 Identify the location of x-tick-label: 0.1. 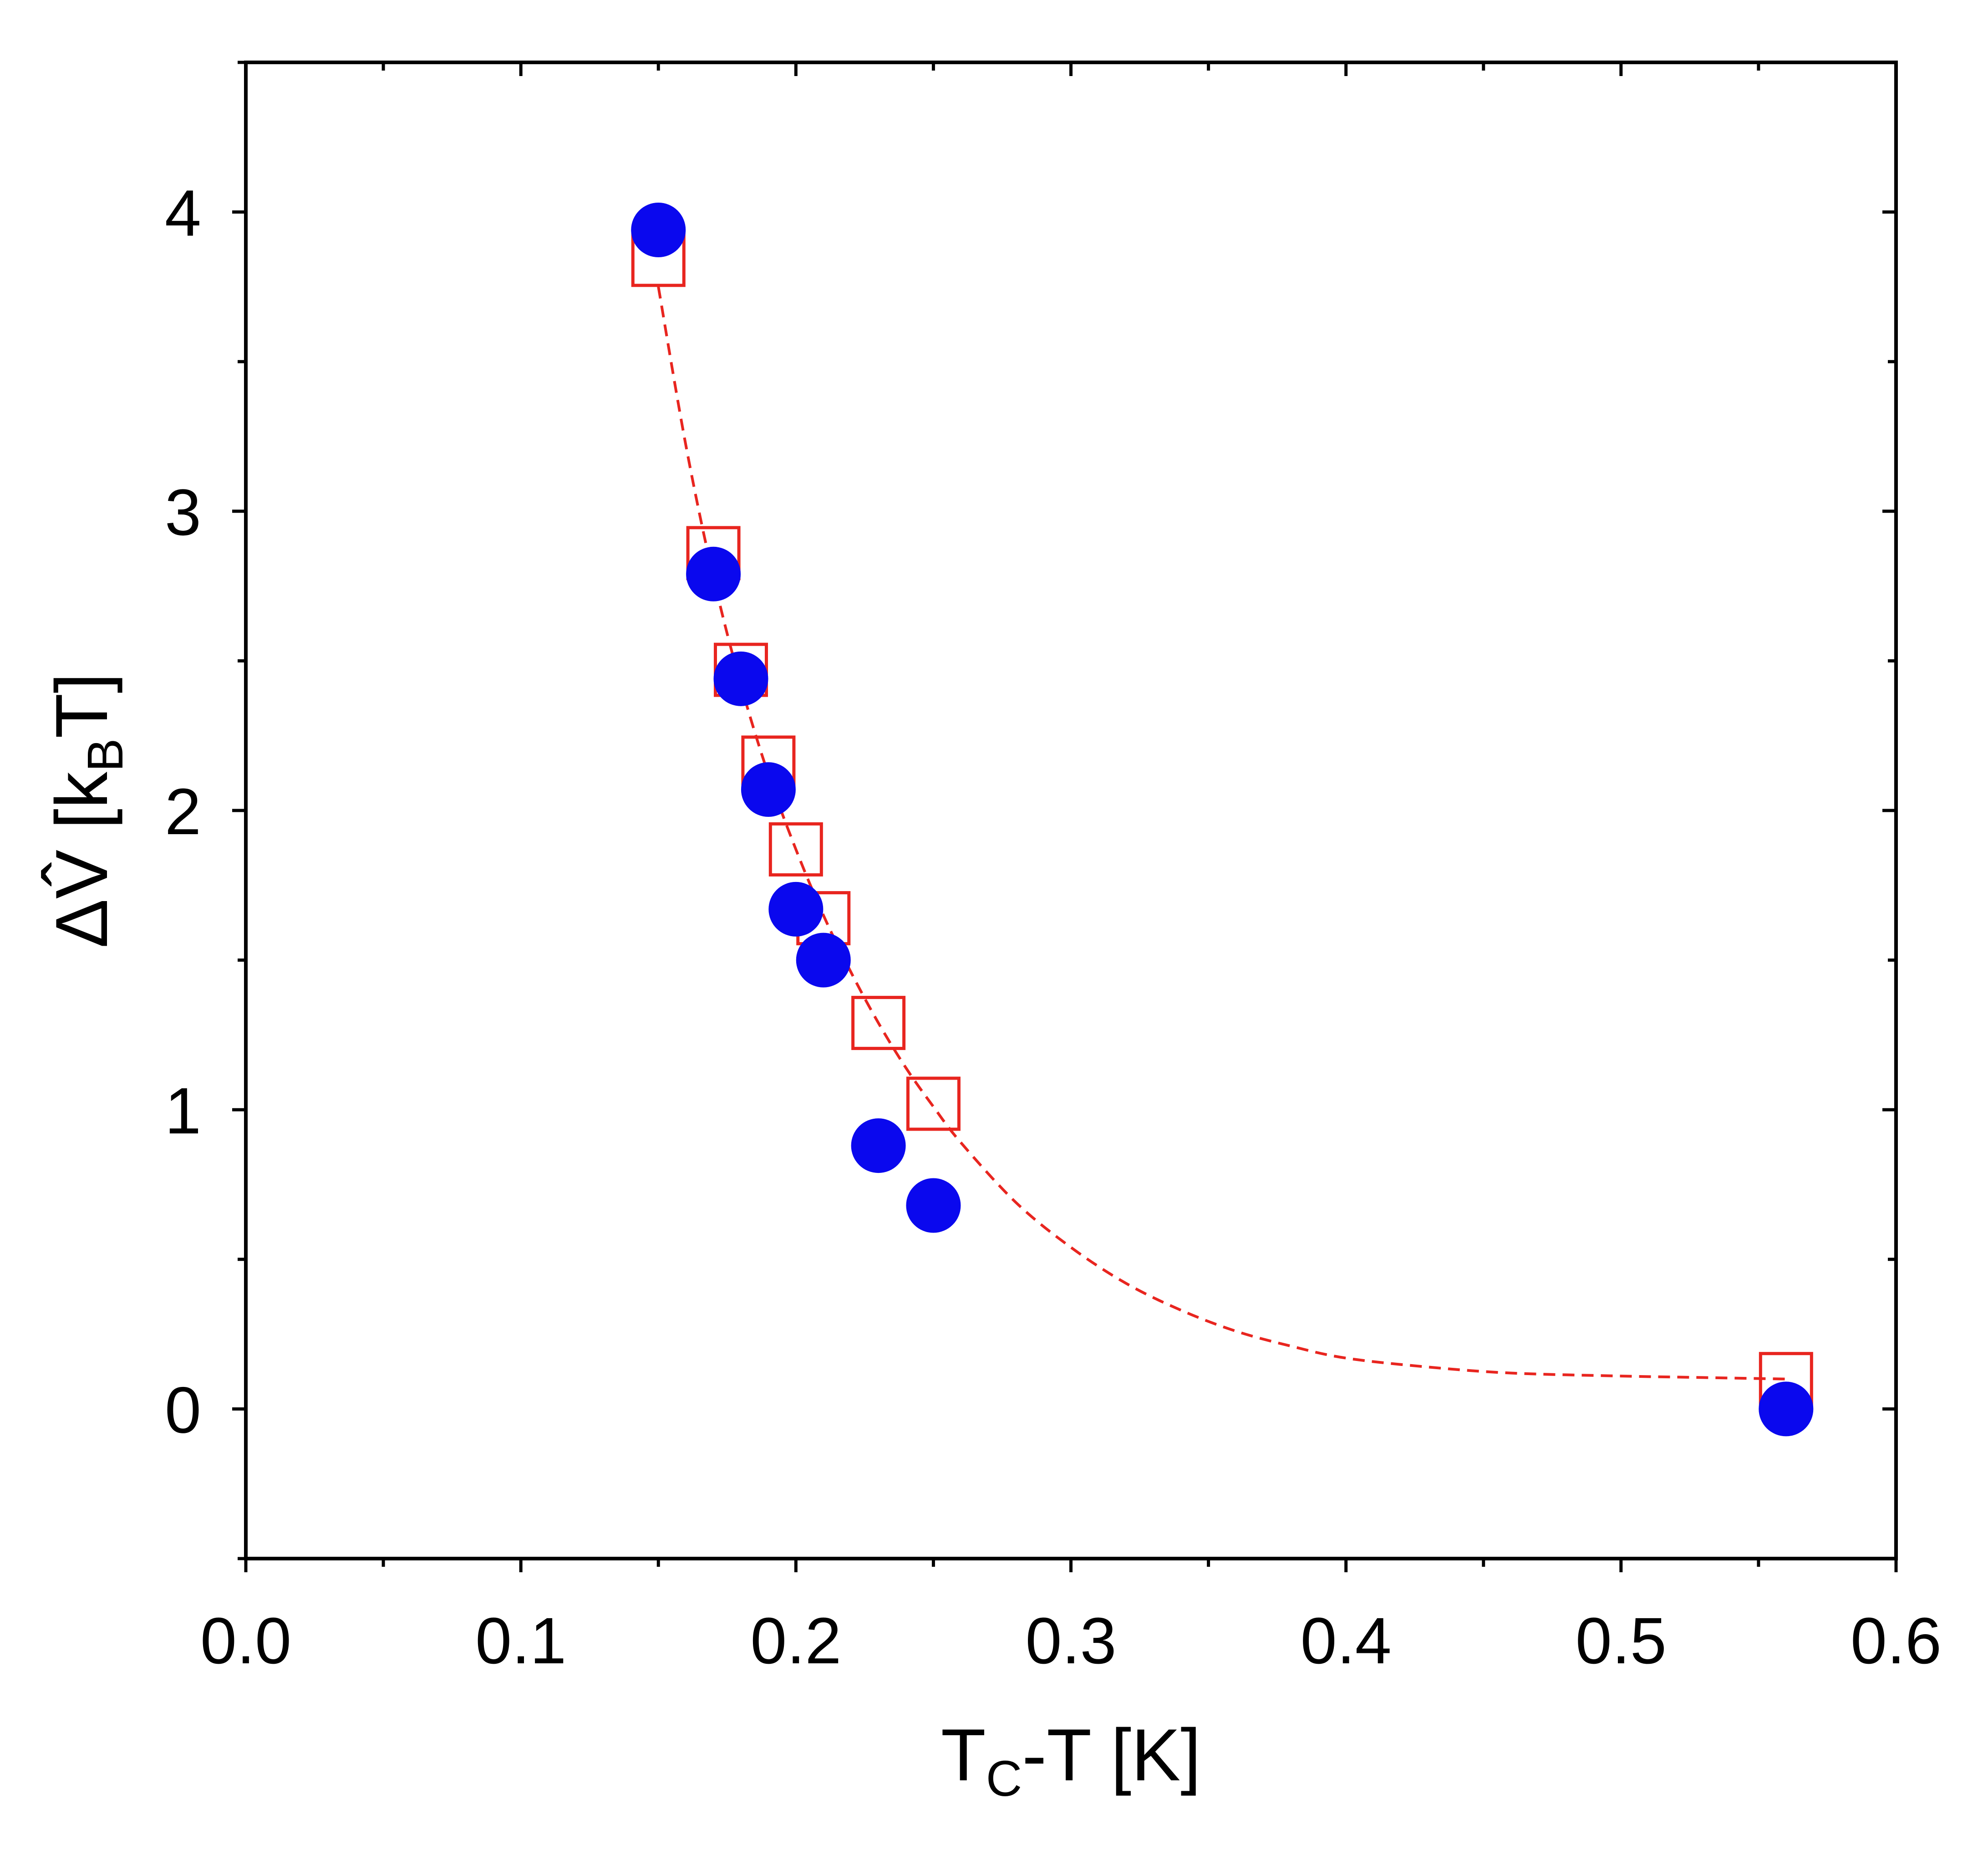
(520, 1640).